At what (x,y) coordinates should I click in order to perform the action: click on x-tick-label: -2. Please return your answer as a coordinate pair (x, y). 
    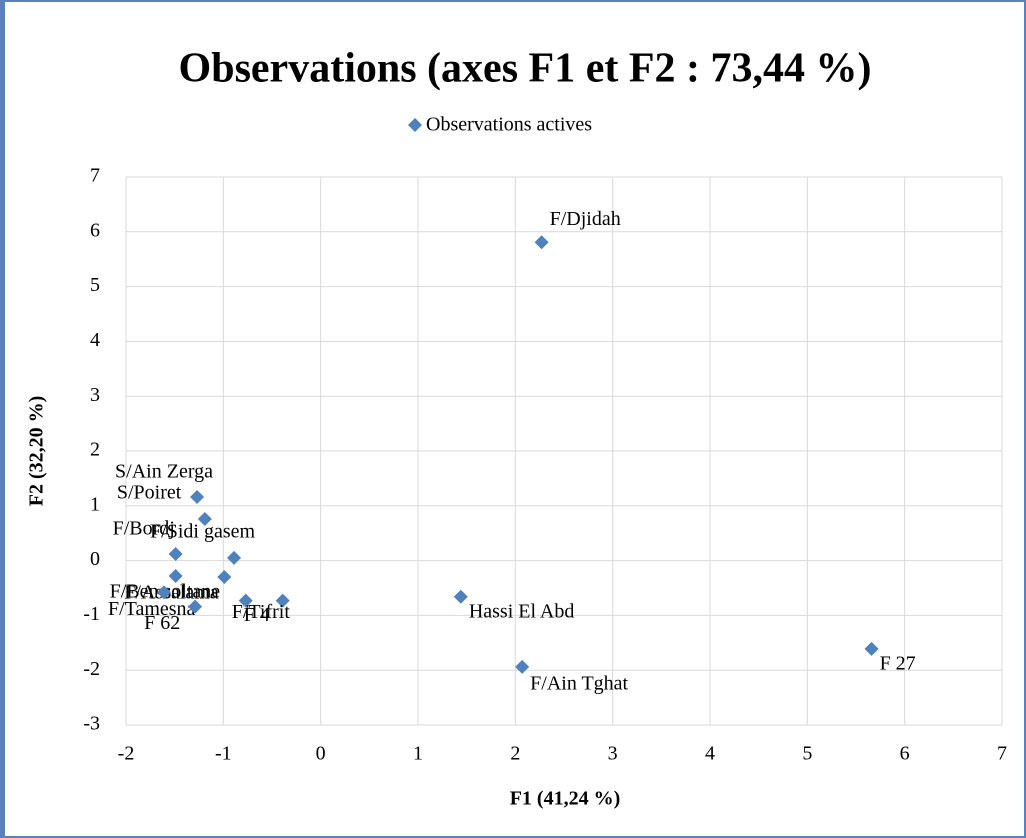
    Looking at the image, I should click on (126, 754).